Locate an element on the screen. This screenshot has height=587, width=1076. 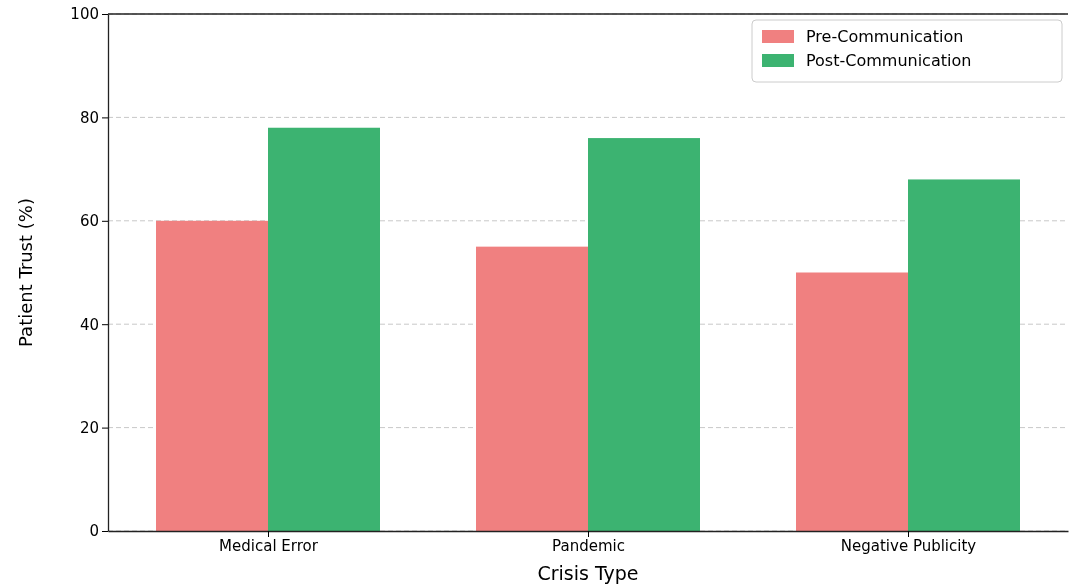
y-tick-label: 20 is located at coordinates (89, 427).